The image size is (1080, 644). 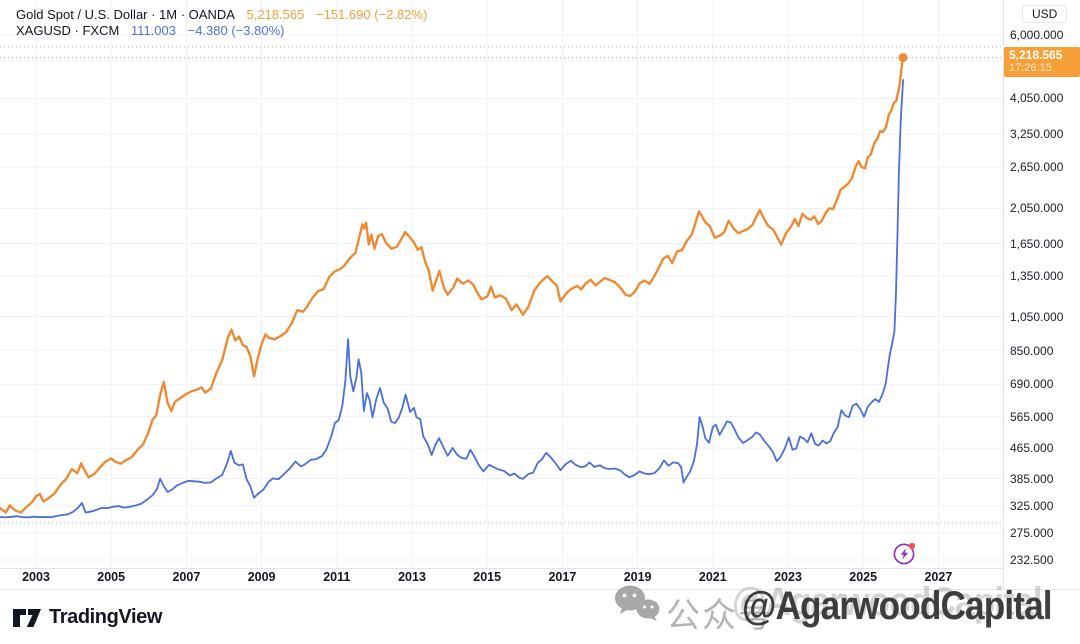 I want to click on time-axis-label: 2005, so click(x=111, y=577).